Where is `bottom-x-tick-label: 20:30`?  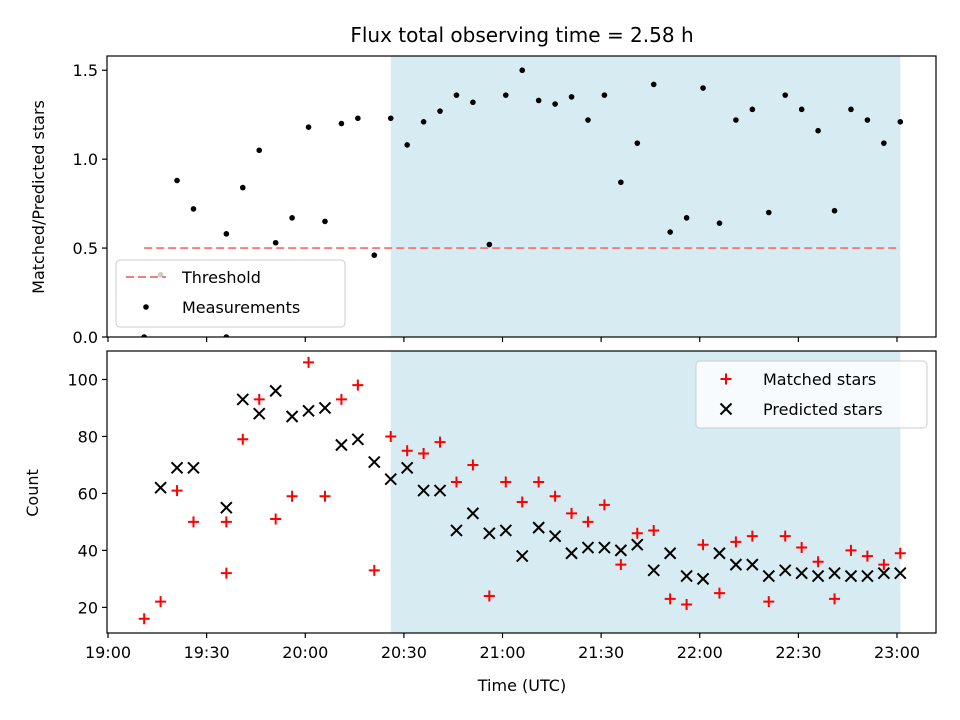 bottom-x-tick-label: 20:30 is located at coordinates (404, 652).